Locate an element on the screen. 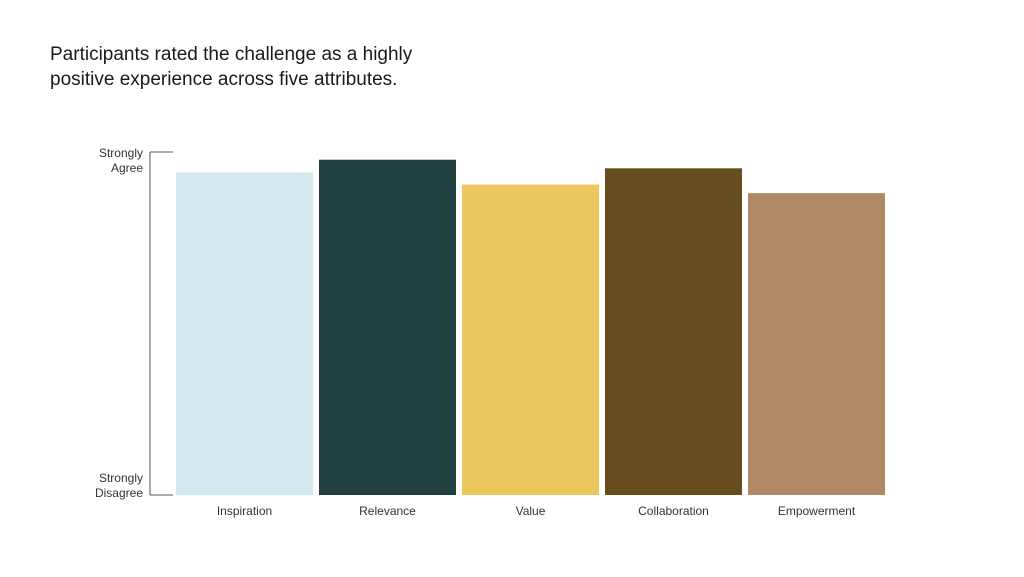 This screenshot has height=577, width=1024. x-tick-label: Relevance is located at coordinates (387, 511).